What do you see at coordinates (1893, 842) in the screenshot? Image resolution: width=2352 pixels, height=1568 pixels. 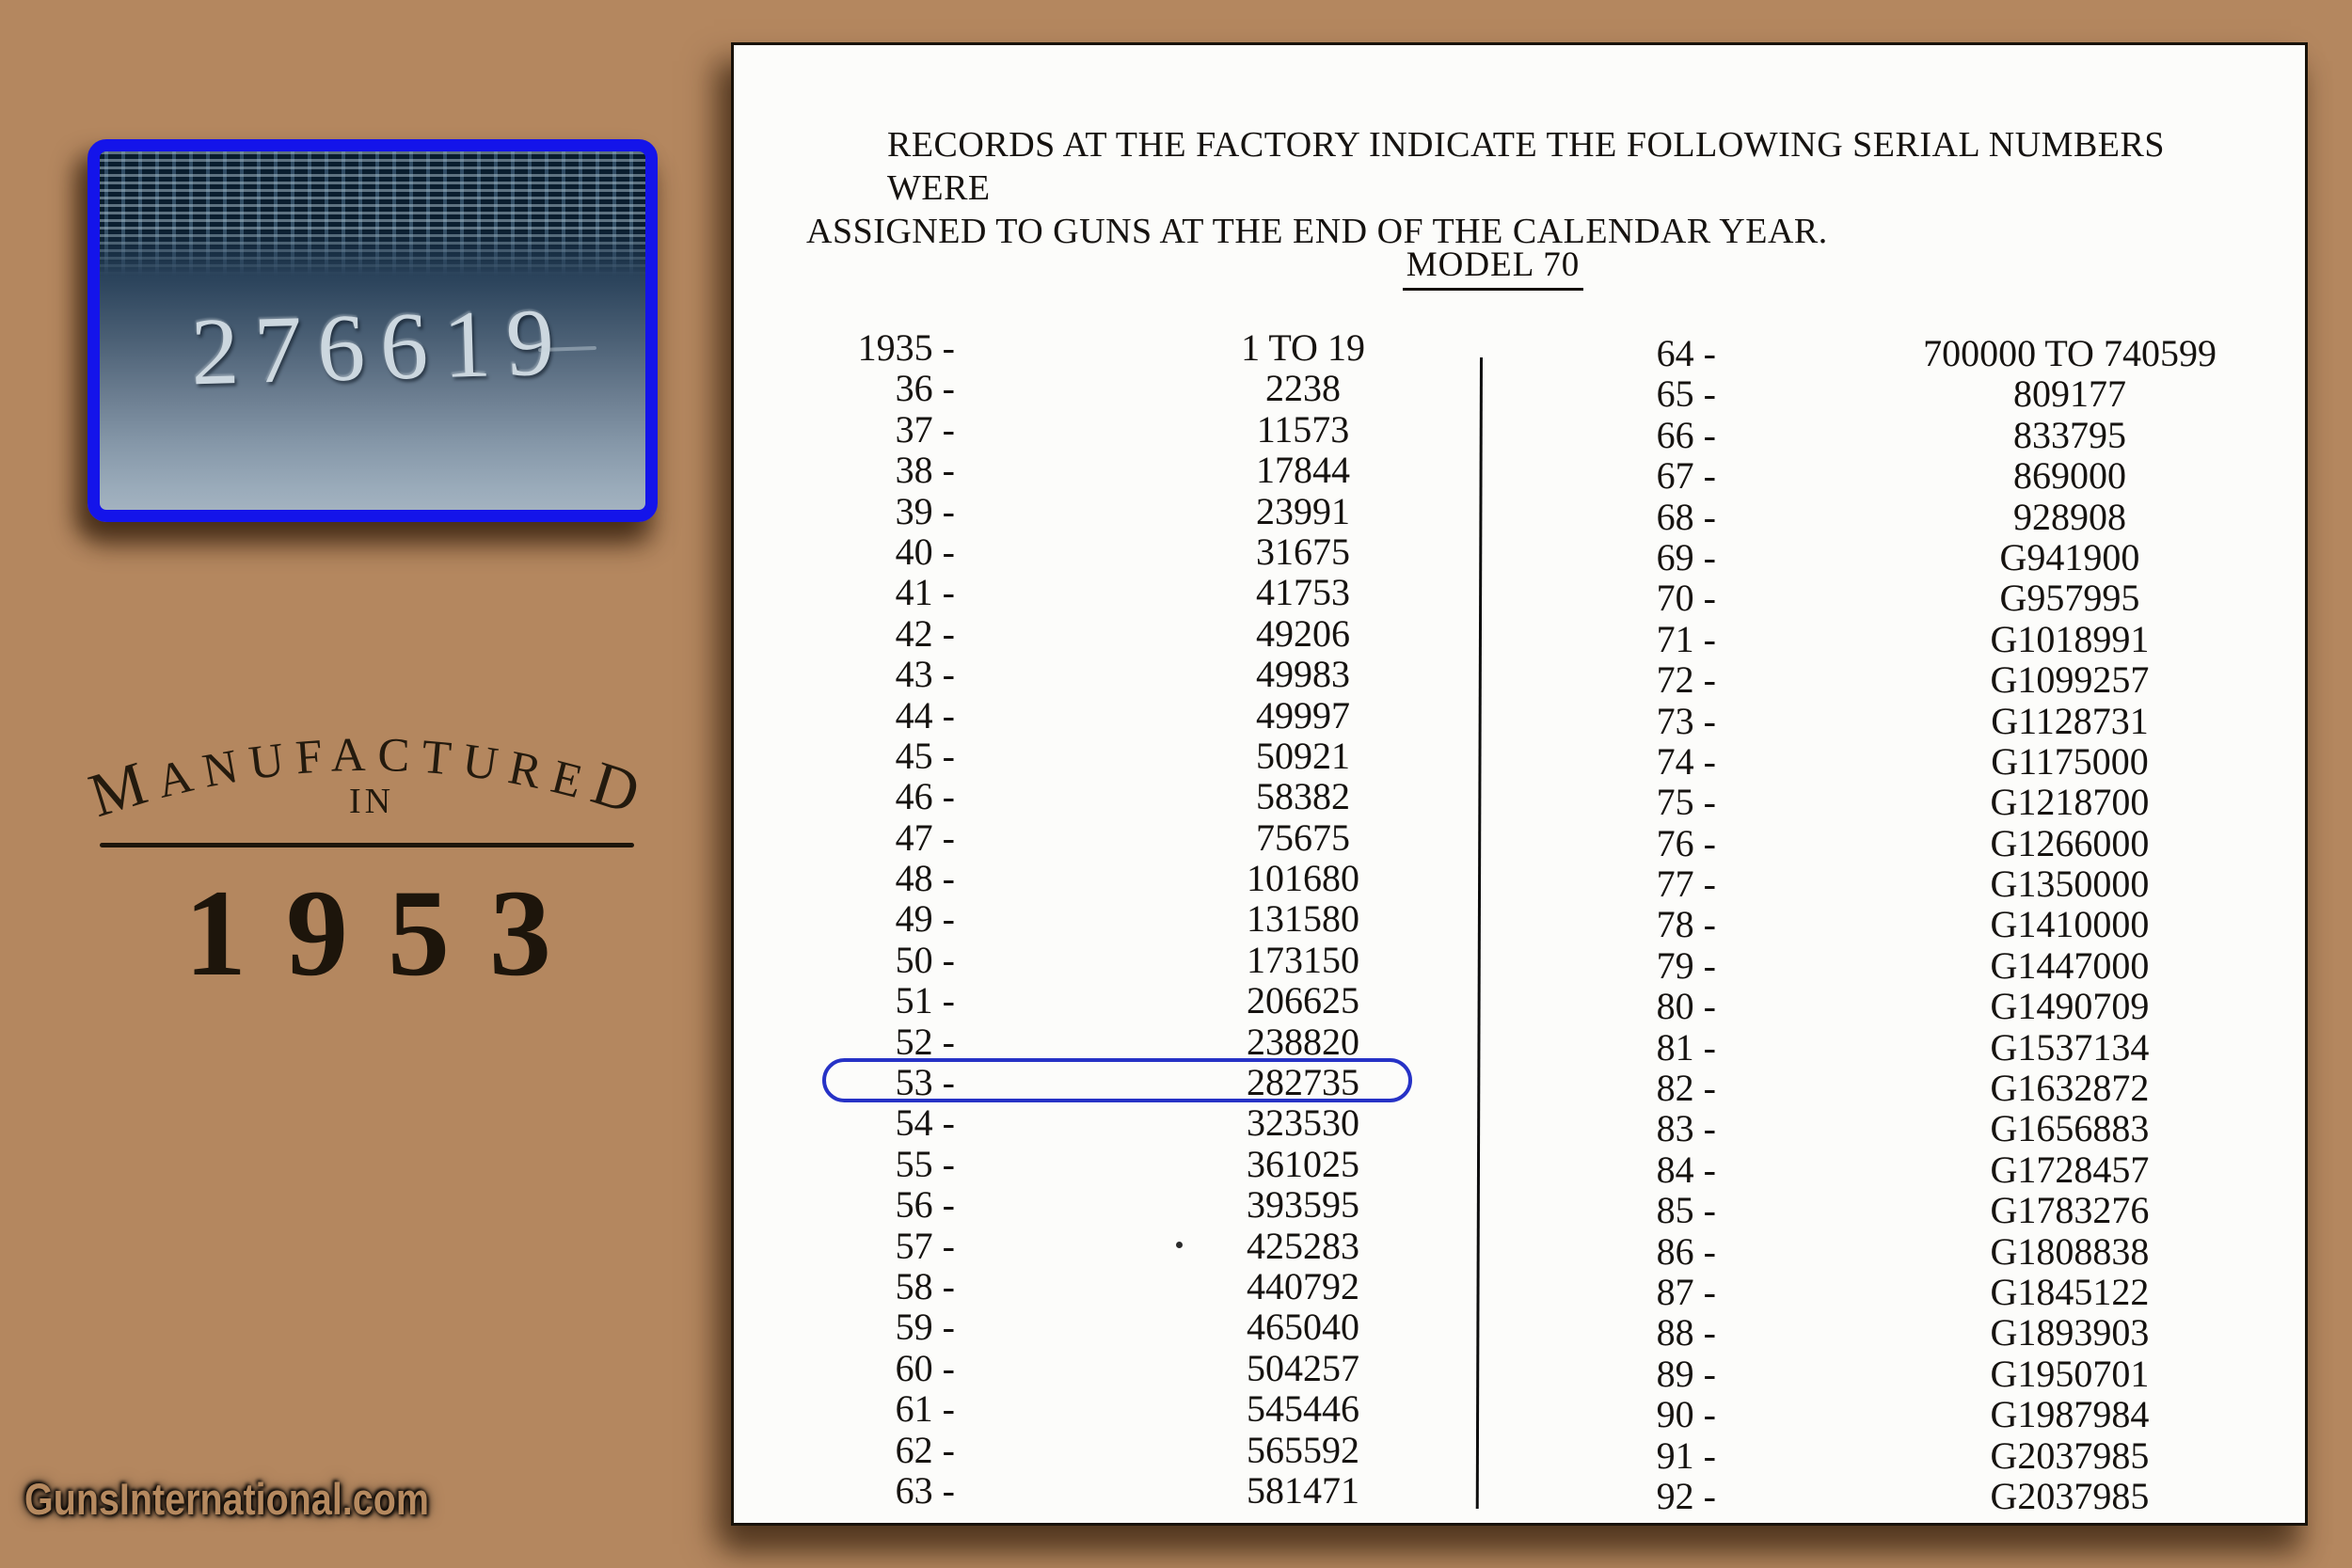 I see `table-row: 76 - G1266000` at bounding box center [1893, 842].